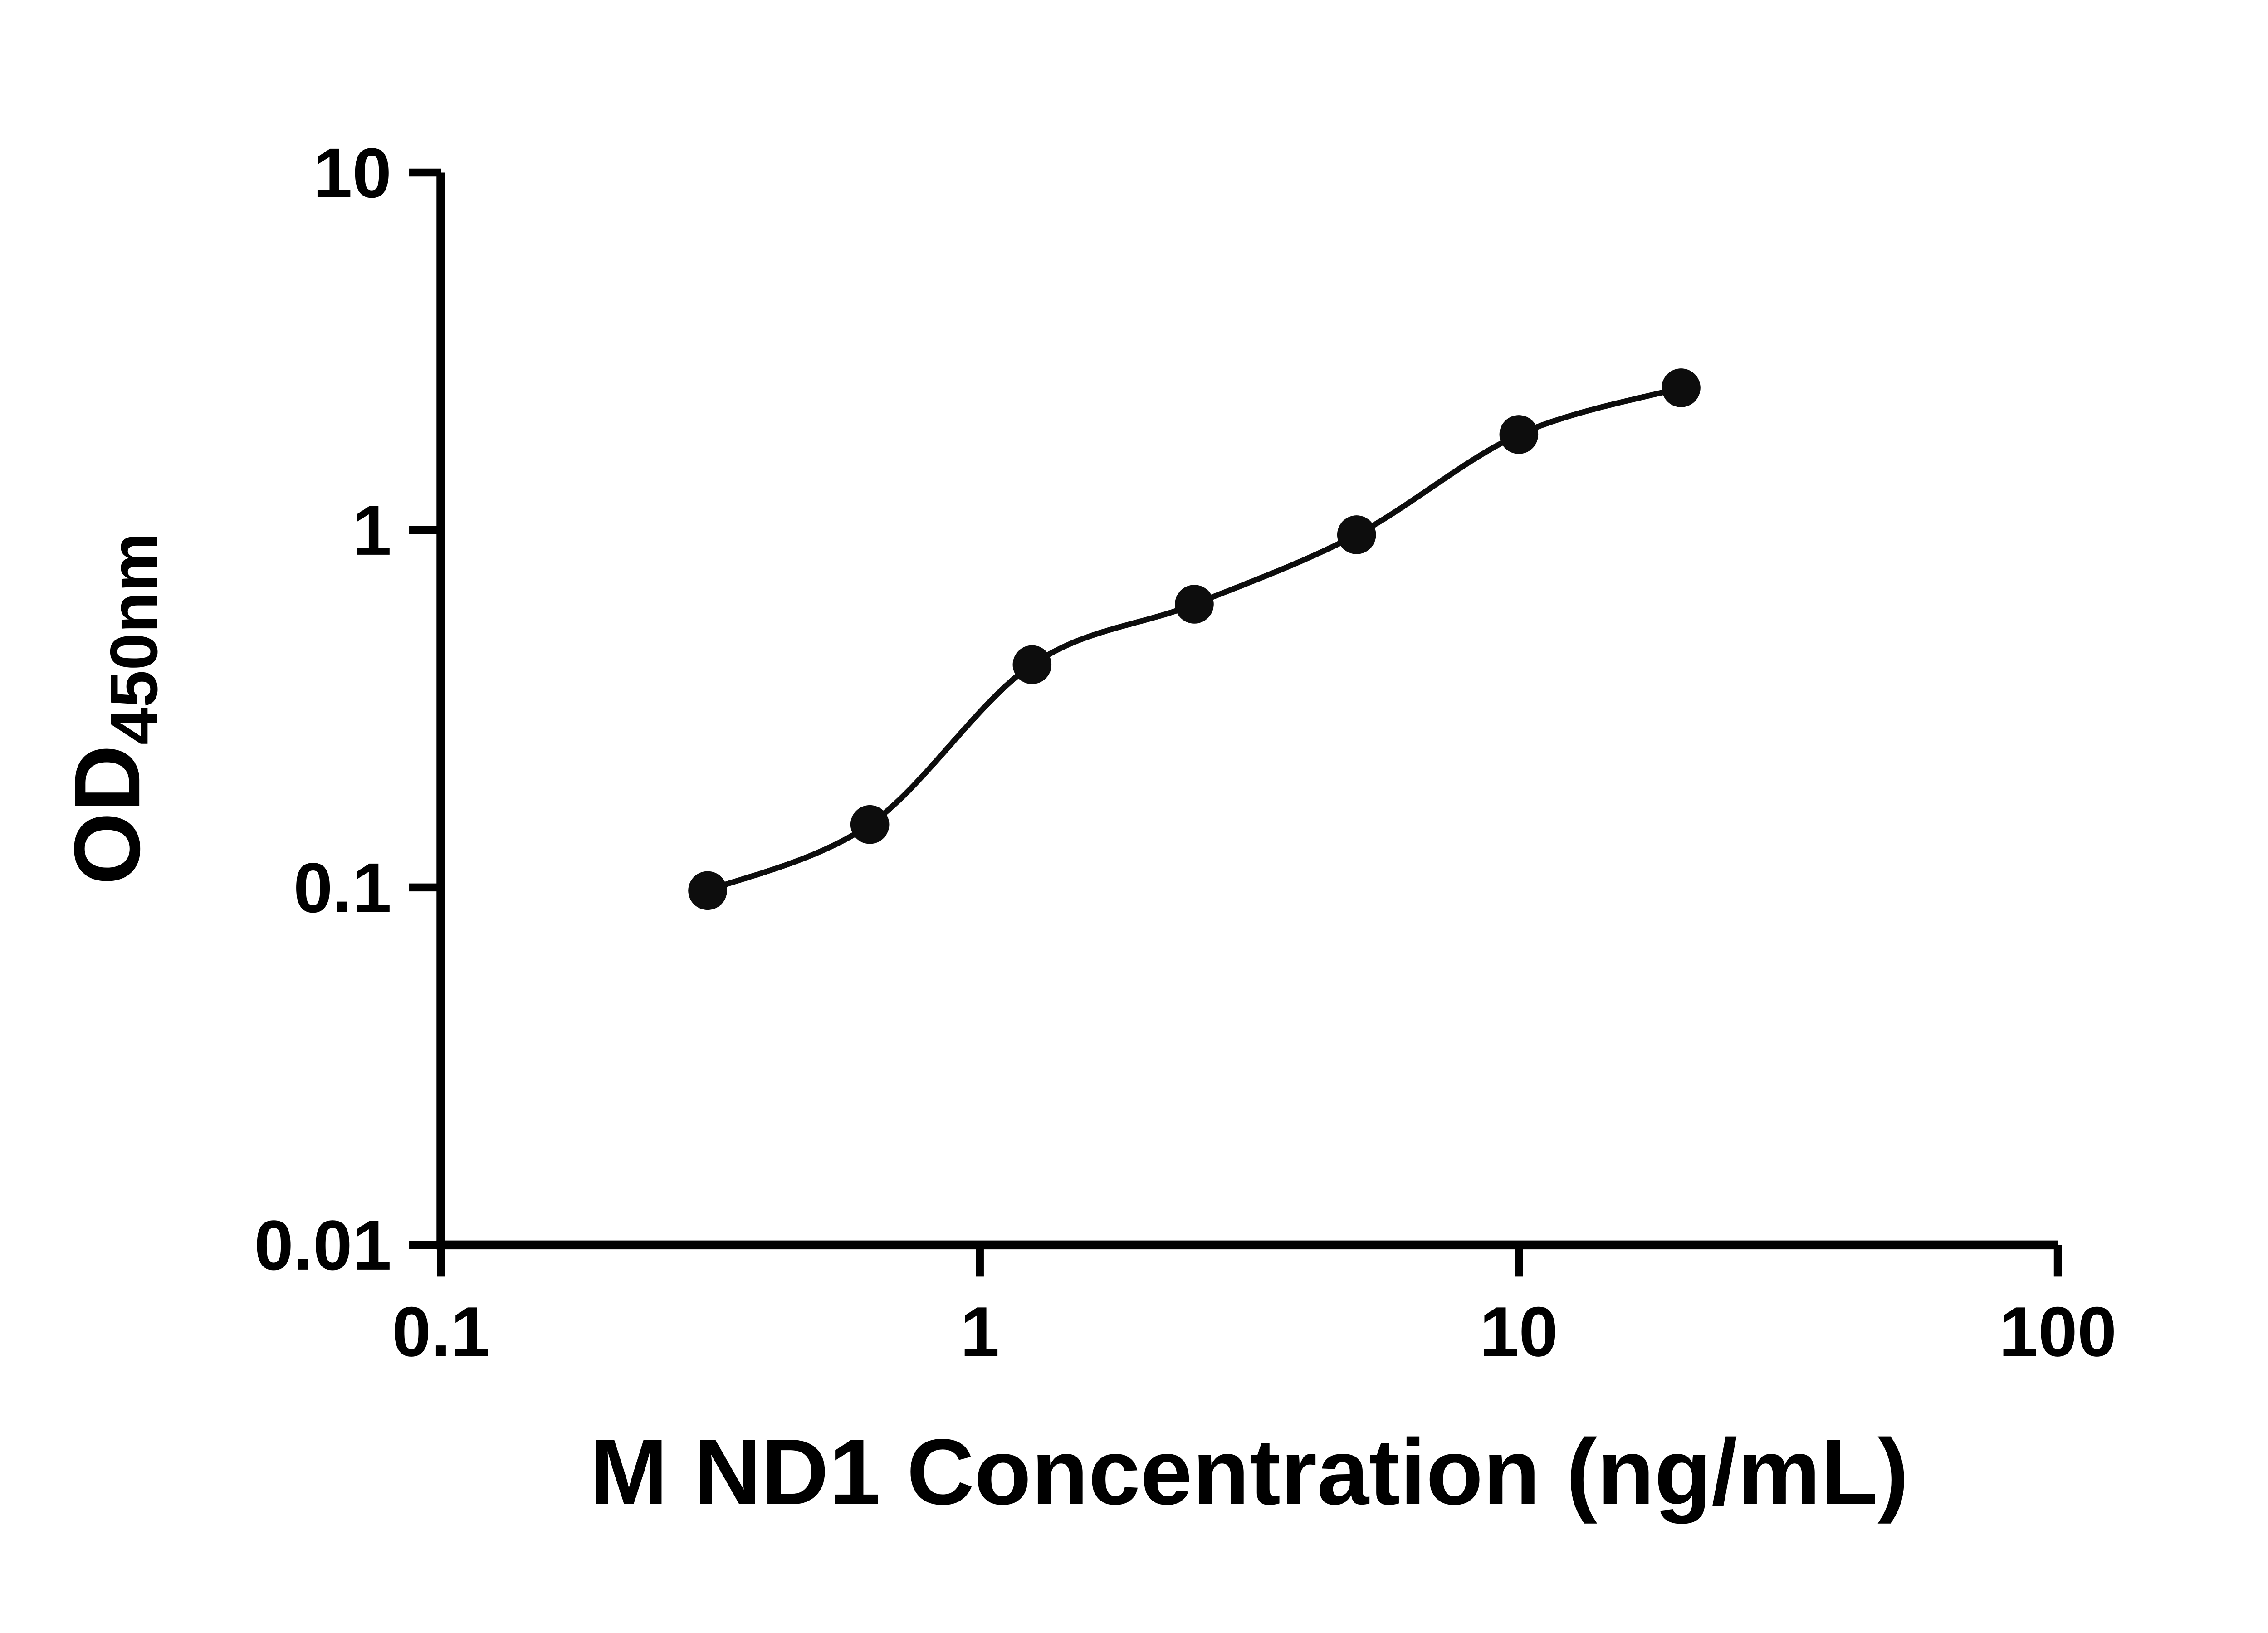 Image resolution: width=2268 pixels, height=1633 pixels. I want to click on y-tick-label: 10, so click(352, 172).